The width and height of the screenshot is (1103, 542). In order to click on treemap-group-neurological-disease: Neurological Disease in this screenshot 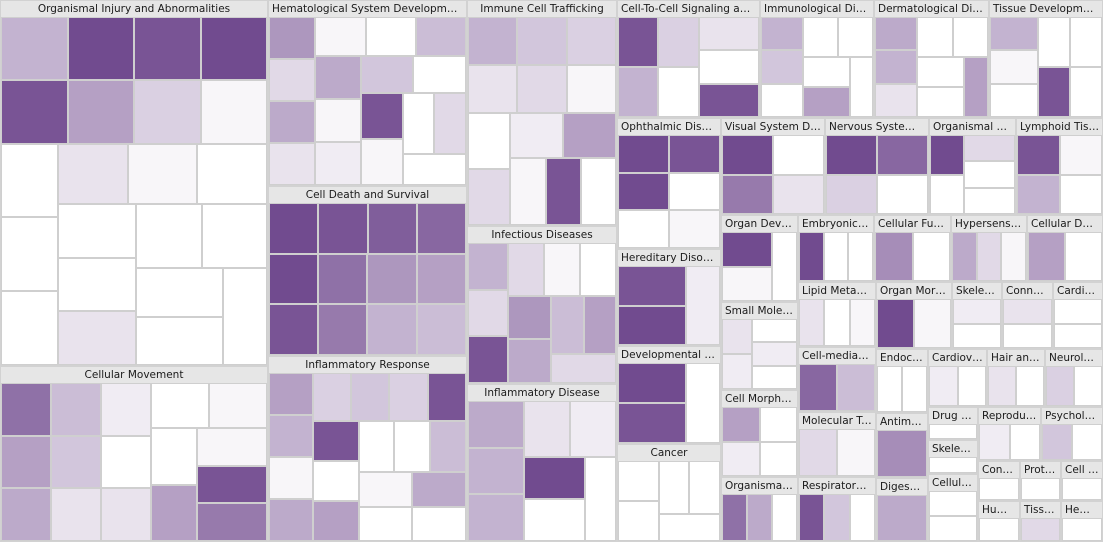, I will do `click(1074, 378)`.